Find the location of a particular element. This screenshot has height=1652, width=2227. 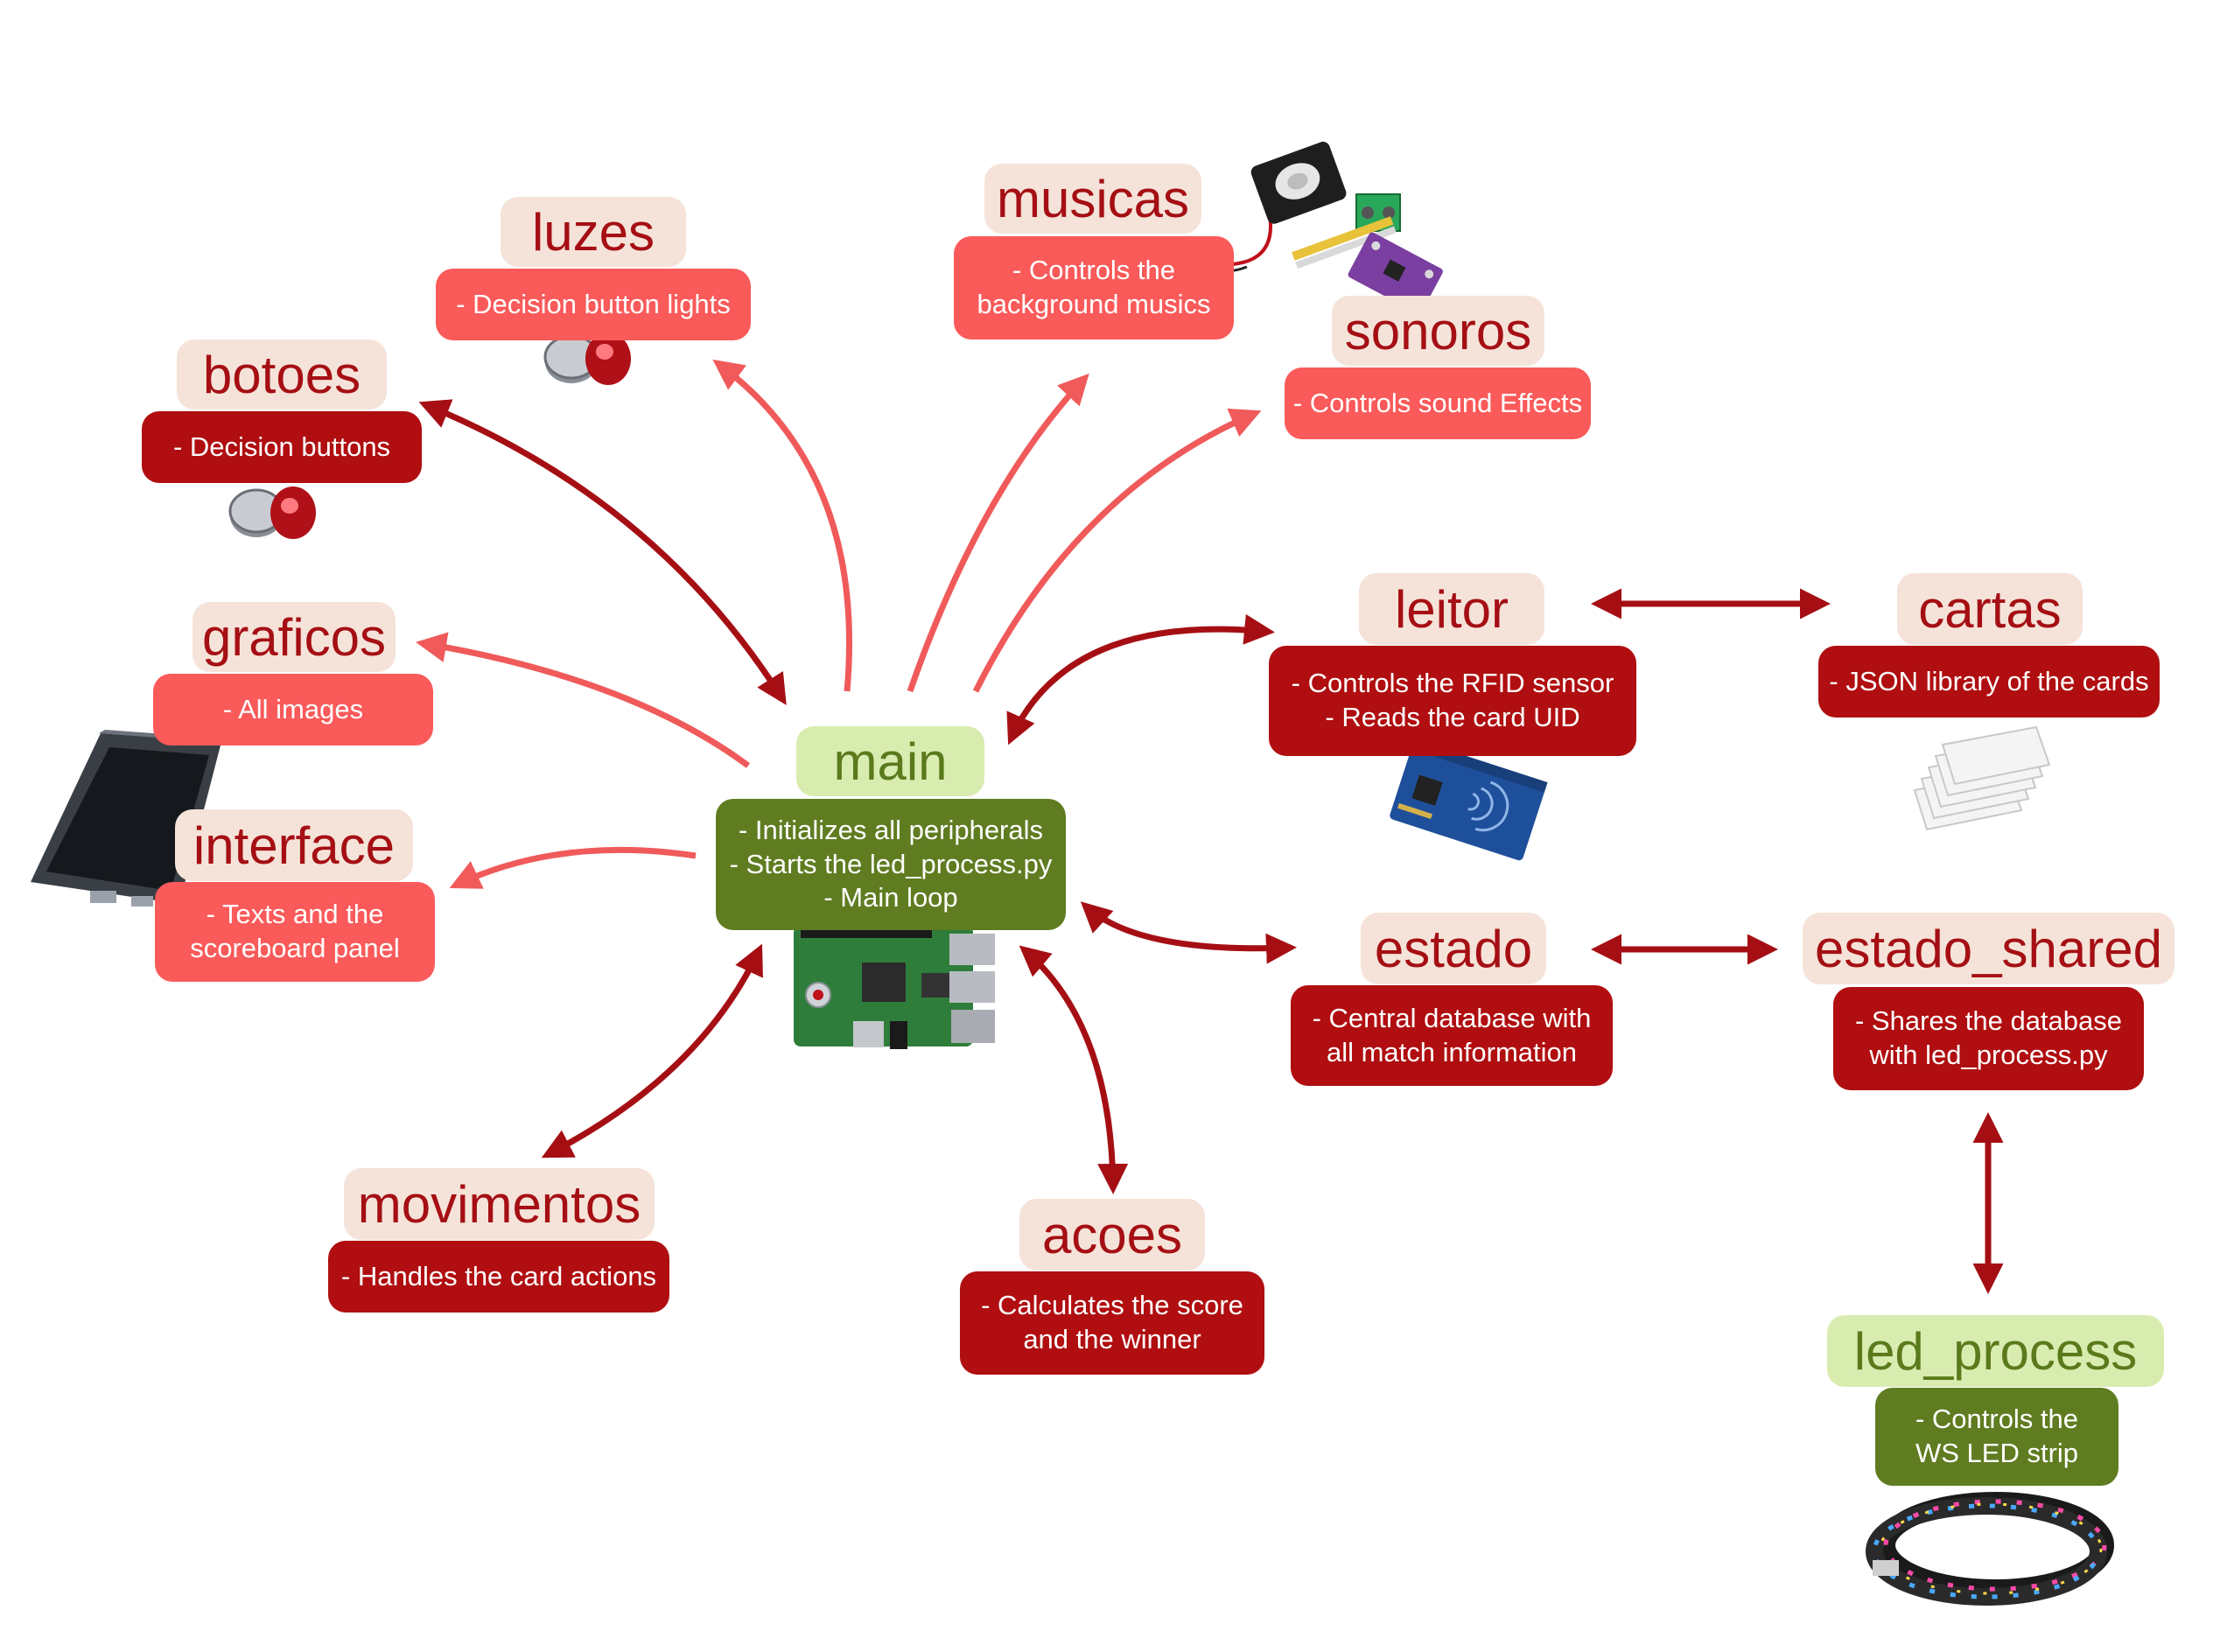

rfid-cards-image is located at coordinates (1982, 778).